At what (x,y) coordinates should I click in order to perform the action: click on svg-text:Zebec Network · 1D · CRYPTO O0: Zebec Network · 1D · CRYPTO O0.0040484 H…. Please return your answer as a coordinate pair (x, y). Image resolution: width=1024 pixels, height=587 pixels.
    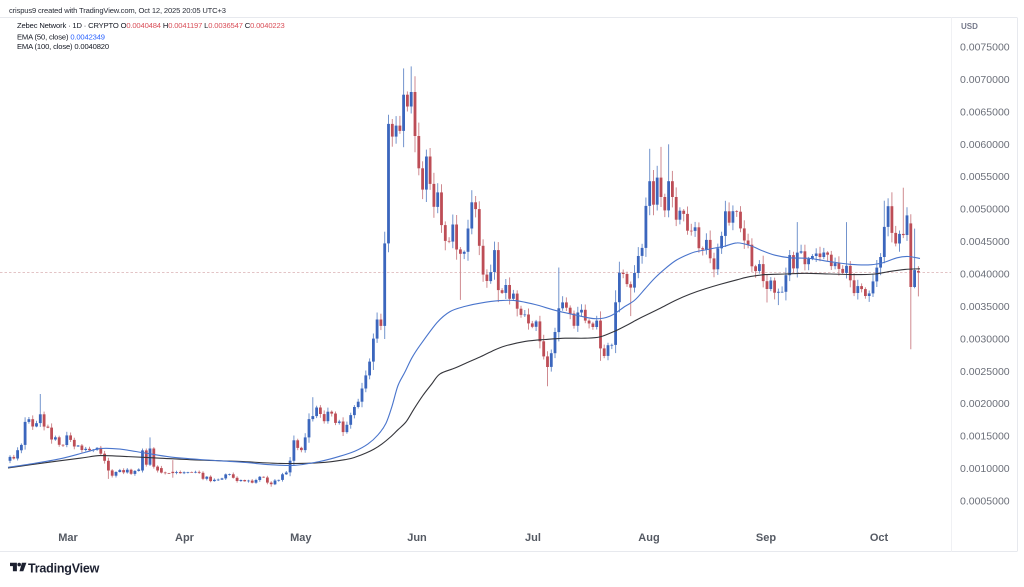
    Looking at the image, I should click on (151, 25).